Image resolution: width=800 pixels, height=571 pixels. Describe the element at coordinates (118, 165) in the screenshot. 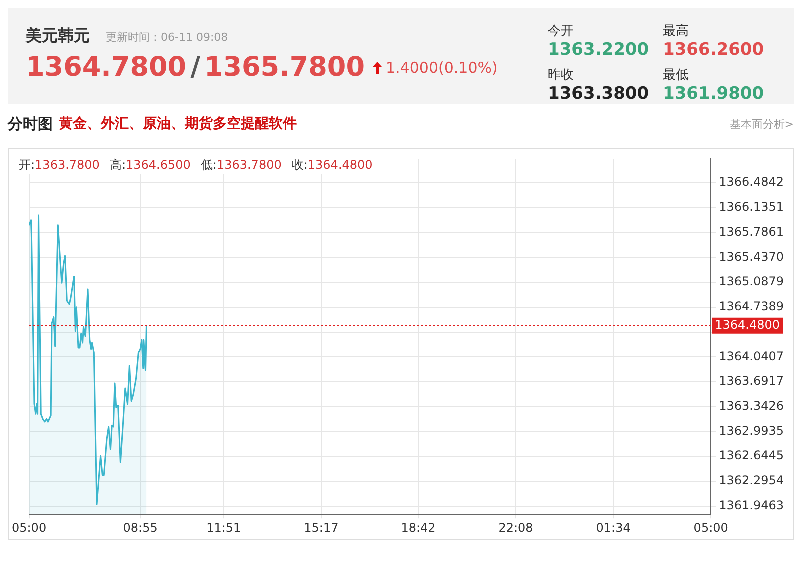

I see `annotation: 高:` at that location.